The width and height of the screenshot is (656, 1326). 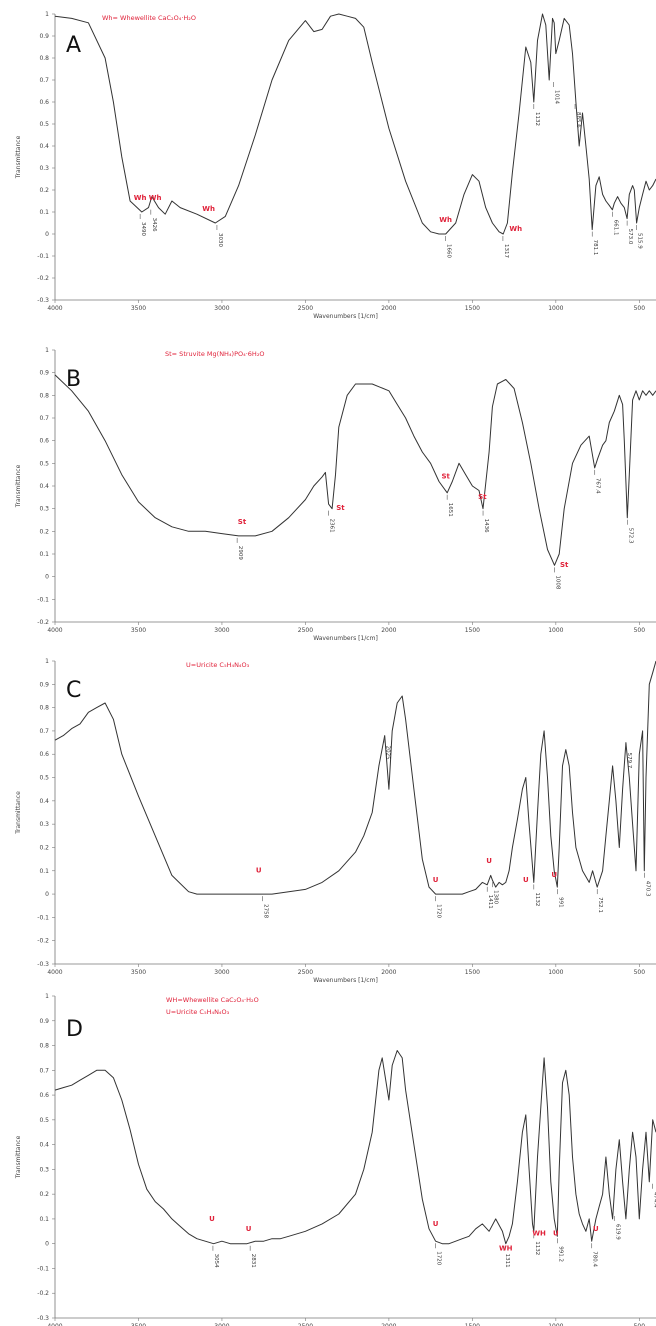 What do you see at coordinates (490, 902) in the screenshot?
I see `peak-label: 1411` at bounding box center [490, 902].